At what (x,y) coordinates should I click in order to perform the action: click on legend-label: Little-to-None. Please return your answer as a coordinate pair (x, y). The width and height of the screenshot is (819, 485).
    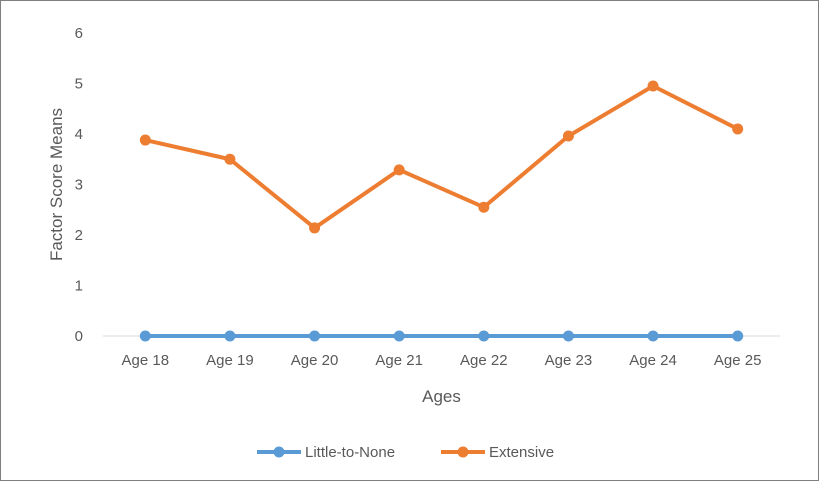
    Looking at the image, I should click on (350, 452).